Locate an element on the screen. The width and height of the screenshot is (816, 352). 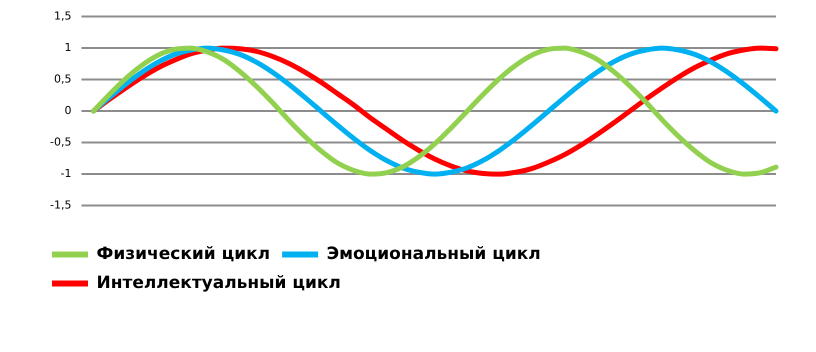
legend-label: Физический цикл is located at coordinates (183, 254).